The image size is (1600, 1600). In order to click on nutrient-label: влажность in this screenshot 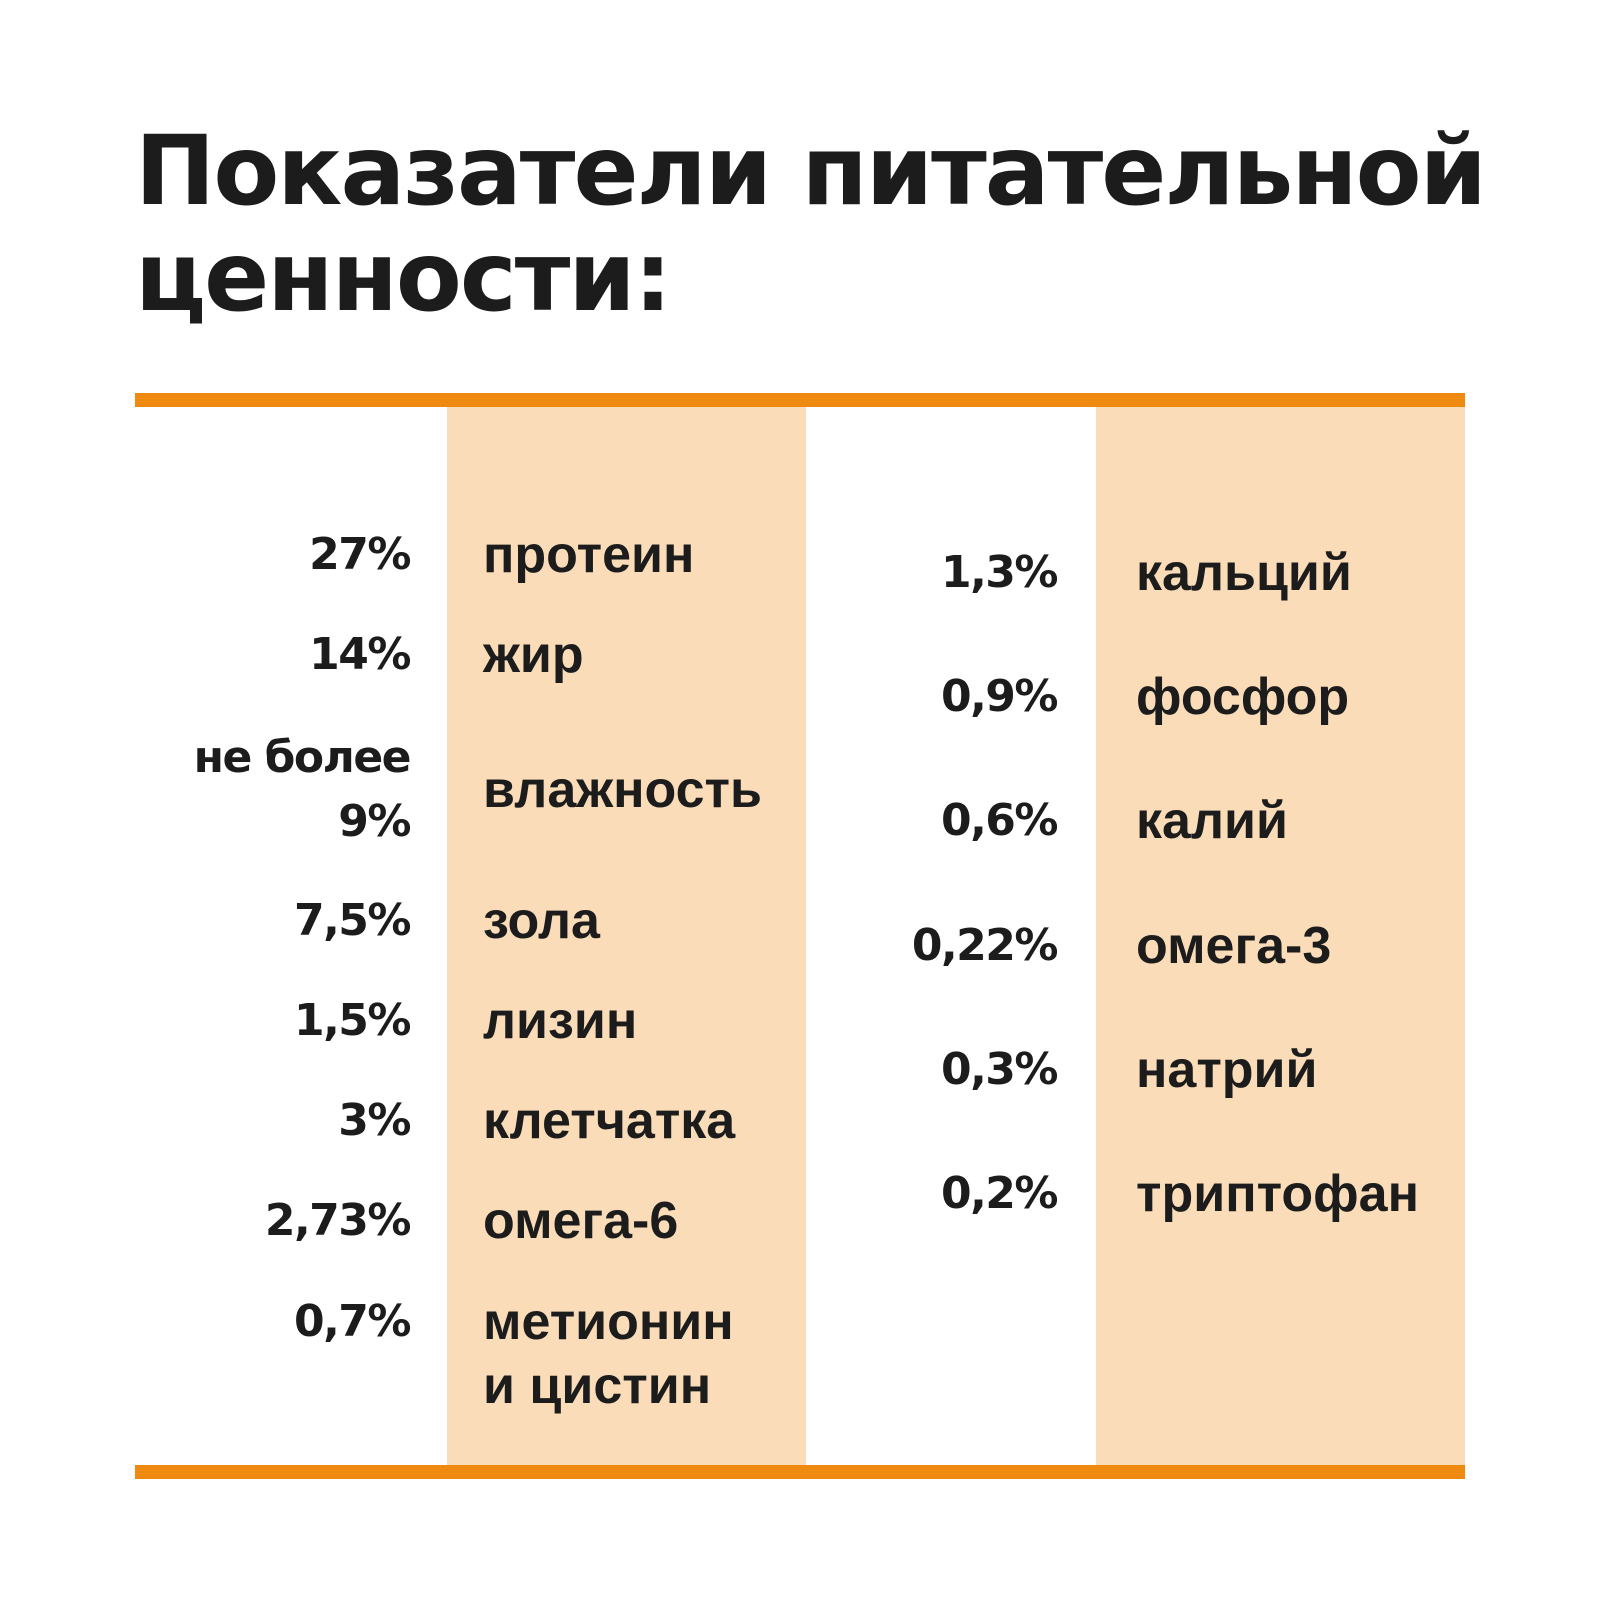, I will do `click(622, 790)`.